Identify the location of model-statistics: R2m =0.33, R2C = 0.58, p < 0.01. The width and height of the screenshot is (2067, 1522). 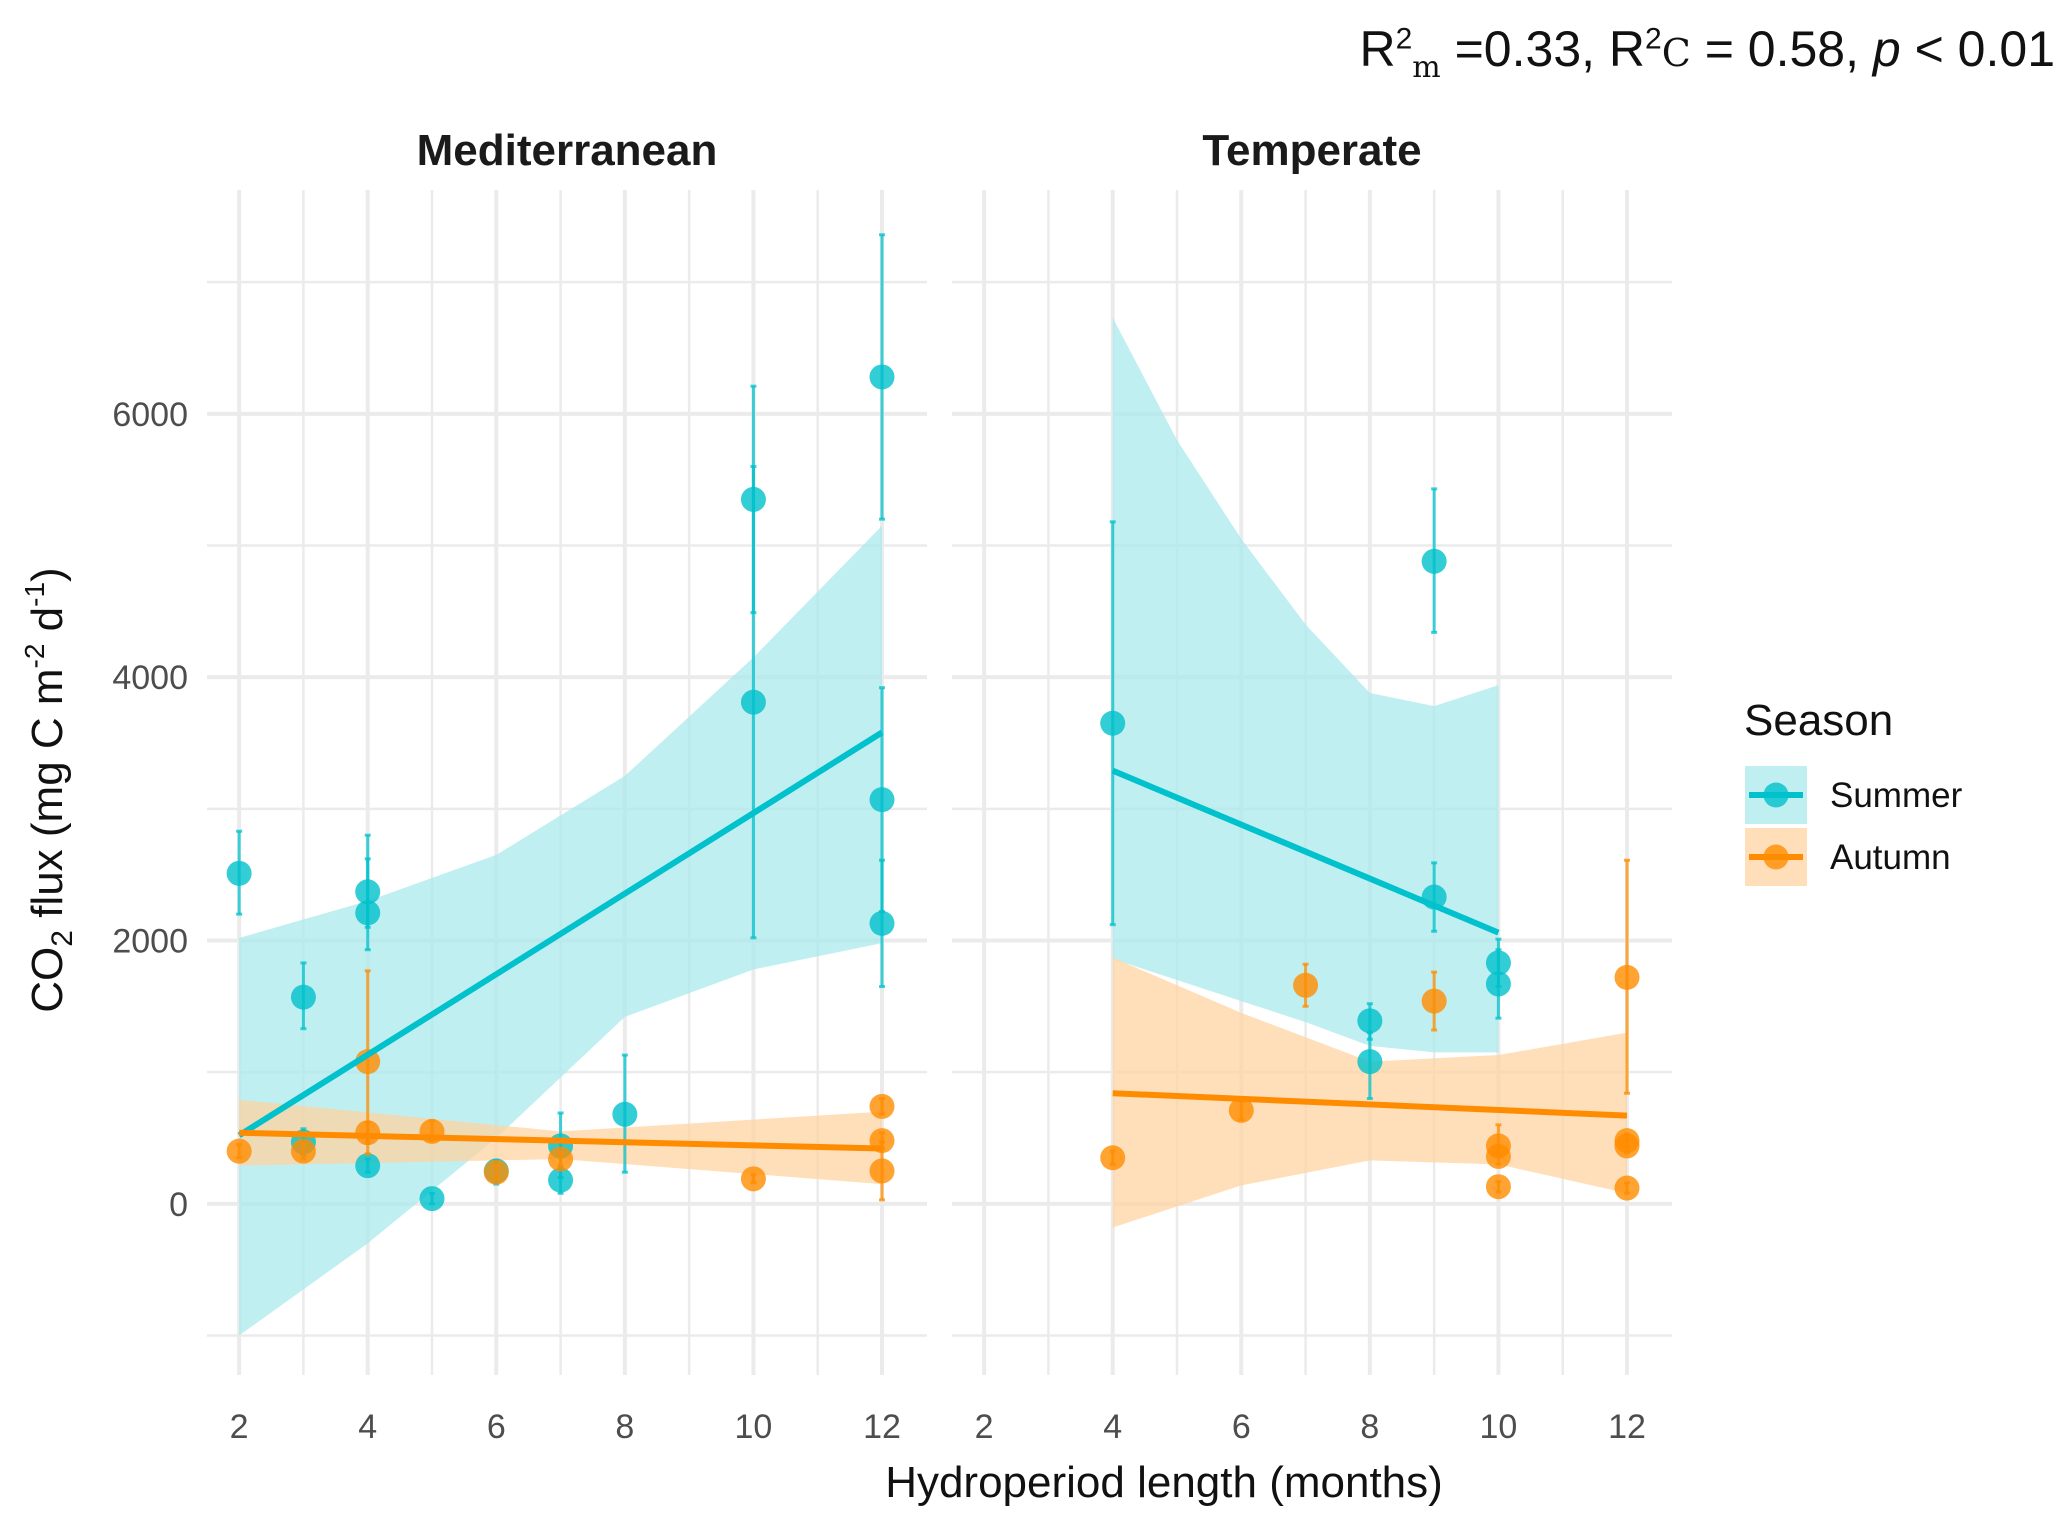
(1707, 52).